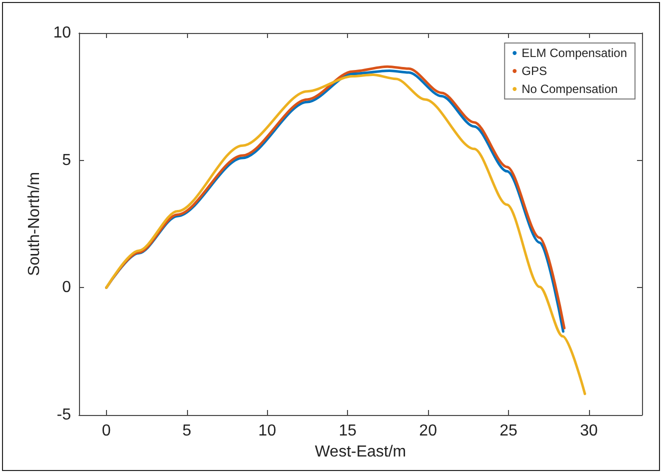 This screenshot has width=664, height=475. Describe the element at coordinates (67, 160) in the screenshot. I see `y-tick-label: 5` at that location.